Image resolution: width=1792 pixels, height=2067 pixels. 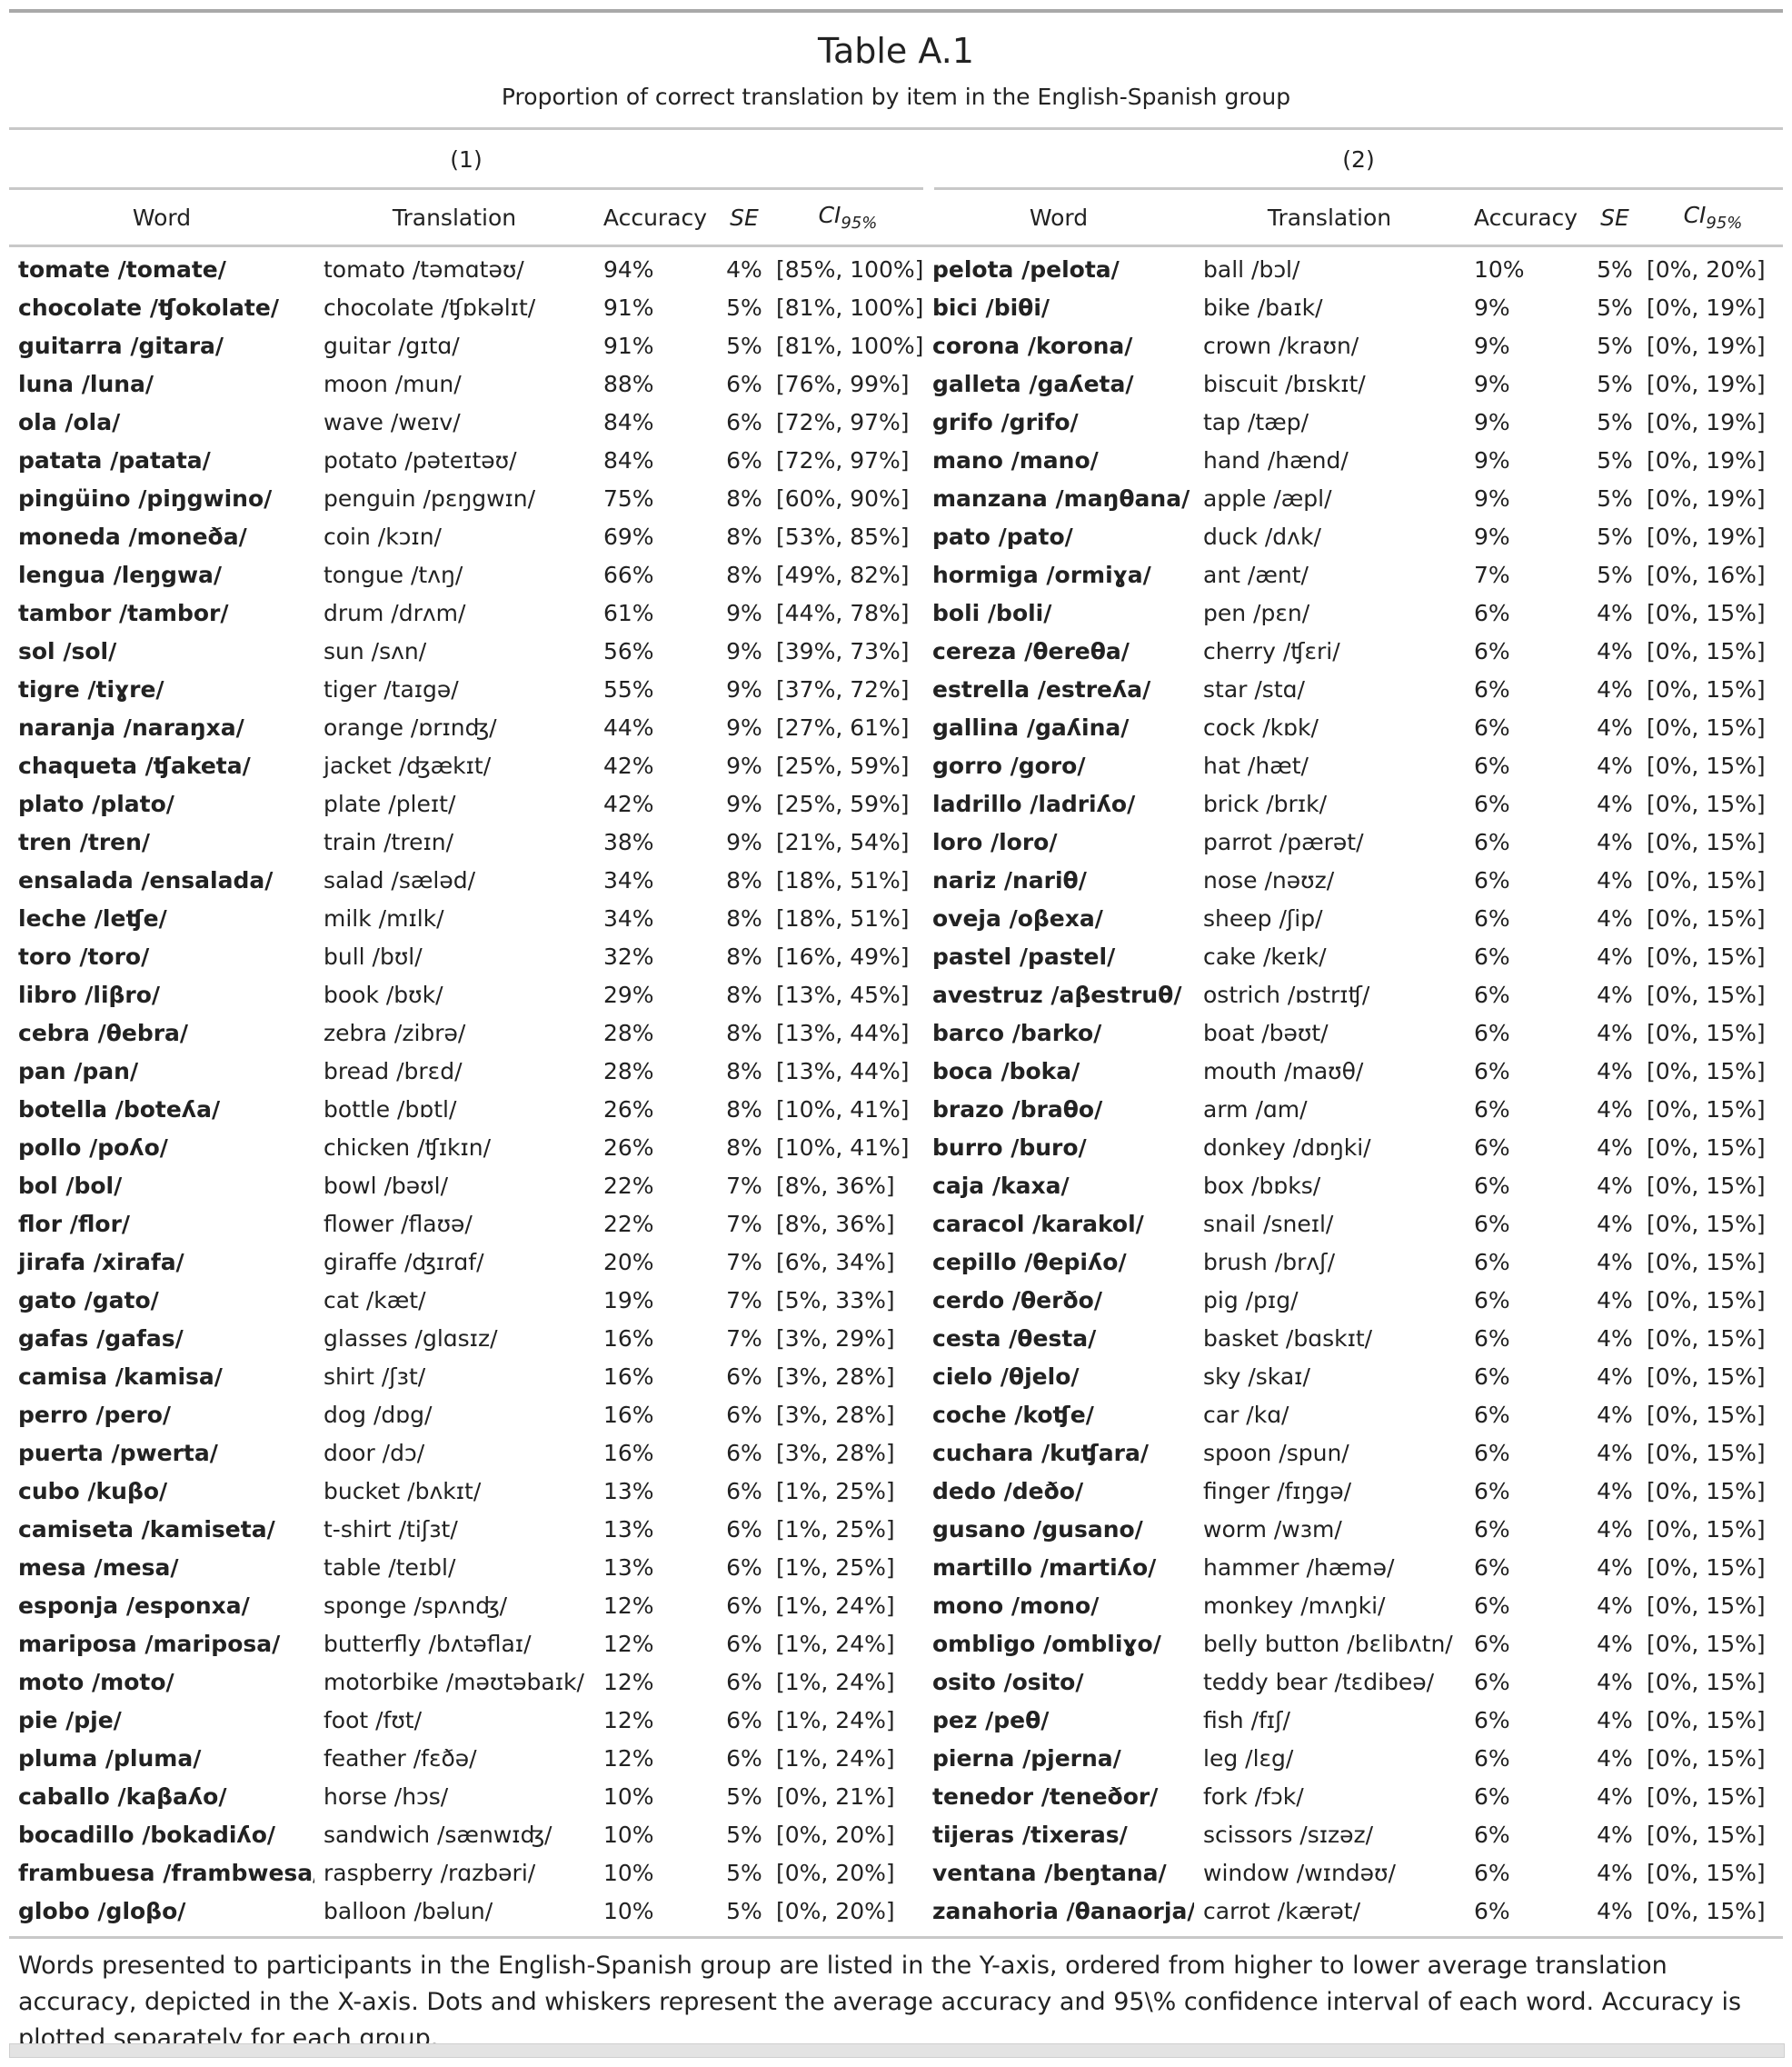 What do you see at coordinates (628, 842) in the screenshot?
I see `left-accuracy-cell: 38%` at bounding box center [628, 842].